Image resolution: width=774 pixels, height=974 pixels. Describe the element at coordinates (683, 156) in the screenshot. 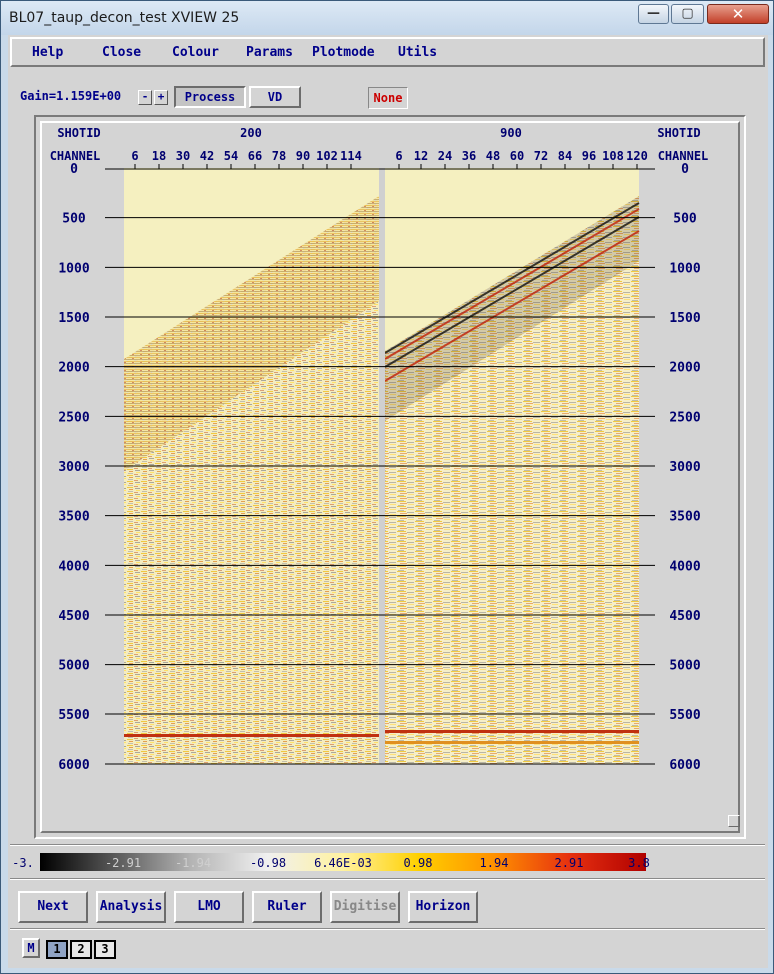

I see `channel-label-right: CHANNEL` at that location.